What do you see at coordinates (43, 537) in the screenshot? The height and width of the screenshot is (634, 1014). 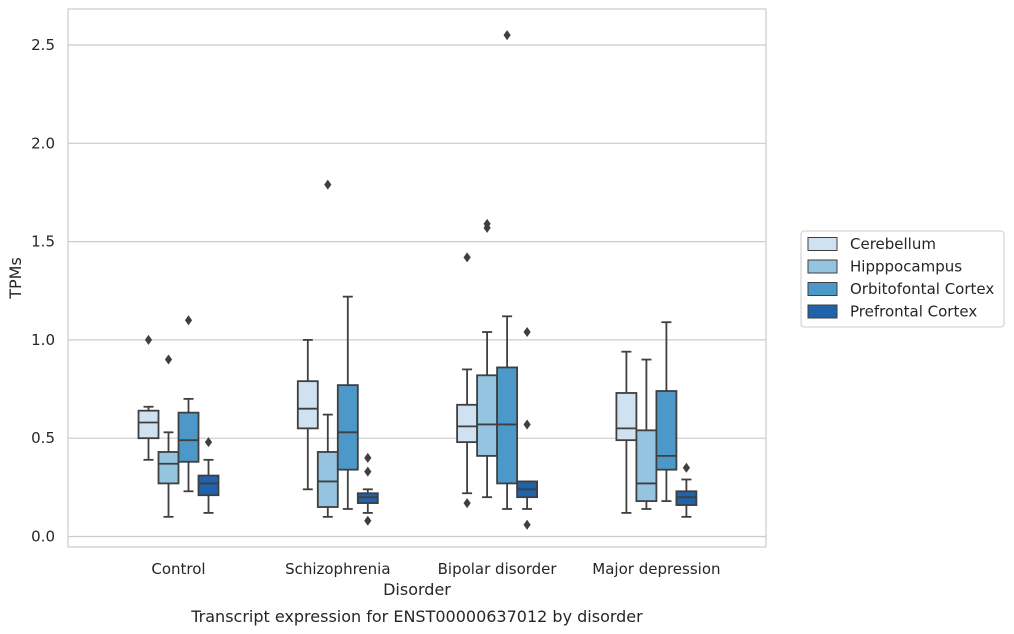 I see `y-tick-label: 0.0` at bounding box center [43, 537].